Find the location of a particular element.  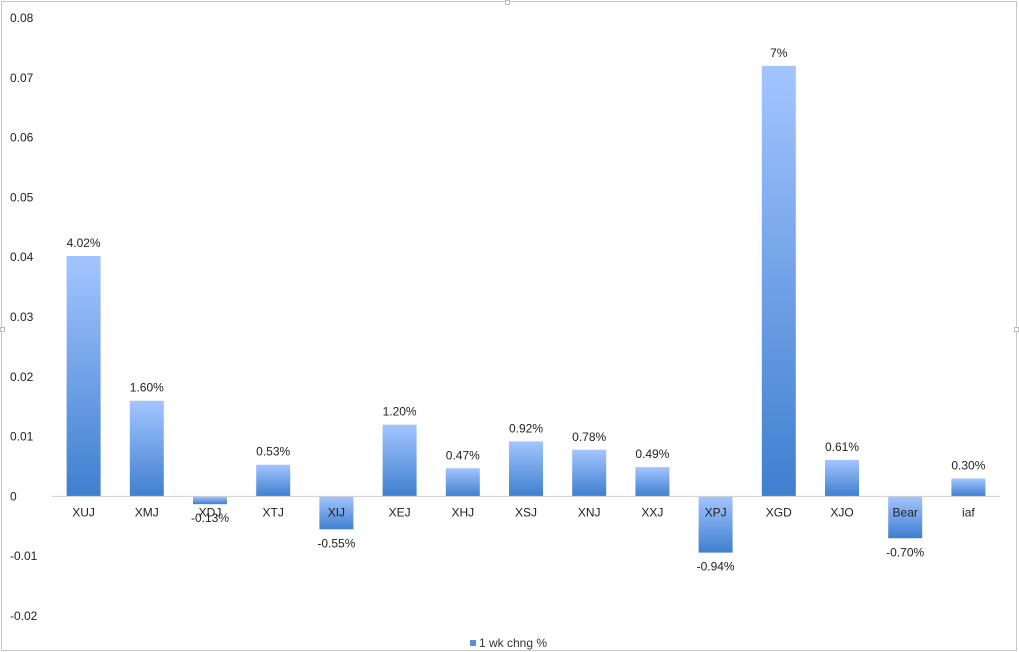

y-tick-label: 0.02 is located at coordinates (22, 377).